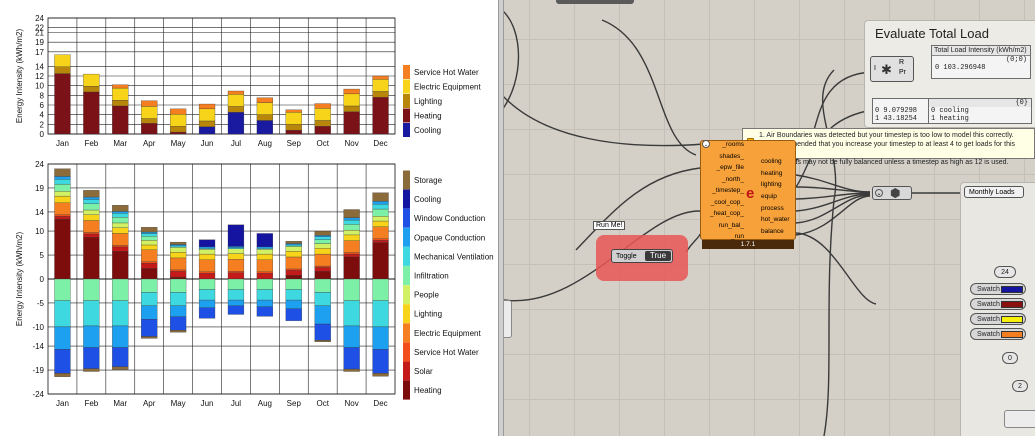 This screenshot has height=436, width=1035. What do you see at coordinates (62, 143) in the screenshot?
I see `x-tick-label: Jan` at bounding box center [62, 143].